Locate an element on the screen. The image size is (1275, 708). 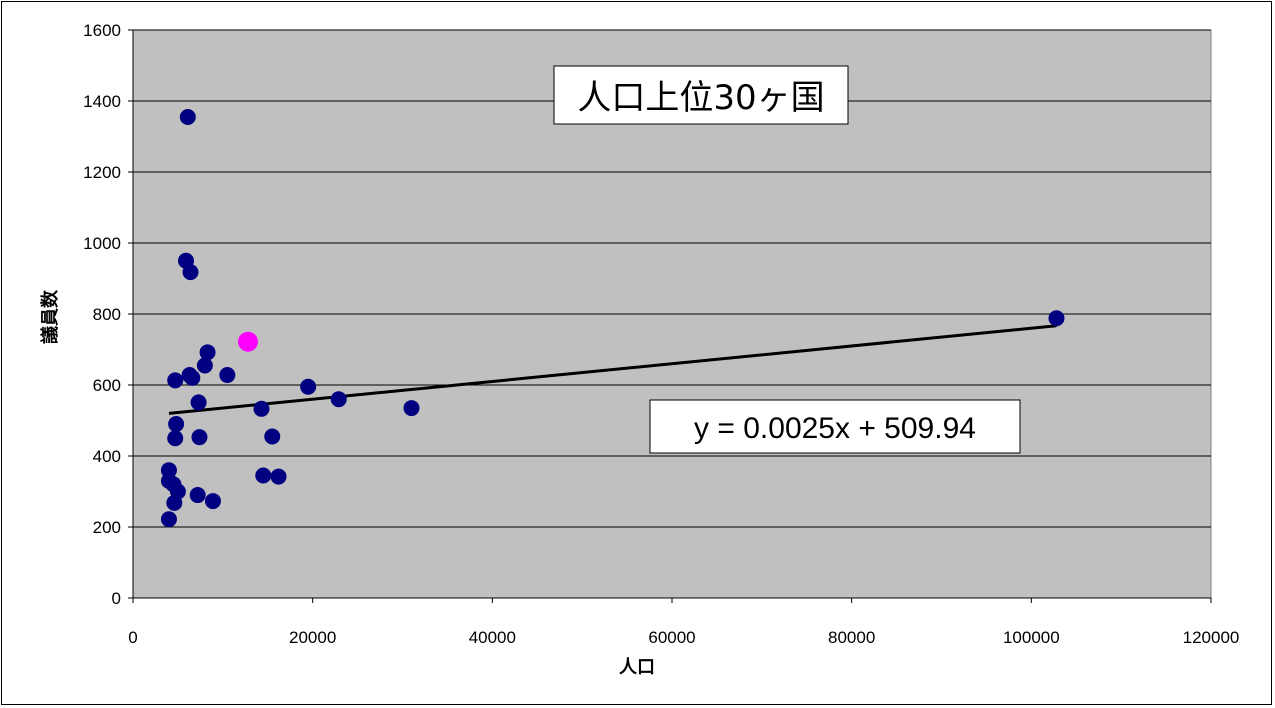
x-tick-label: 40000 is located at coordinates (492, 637).